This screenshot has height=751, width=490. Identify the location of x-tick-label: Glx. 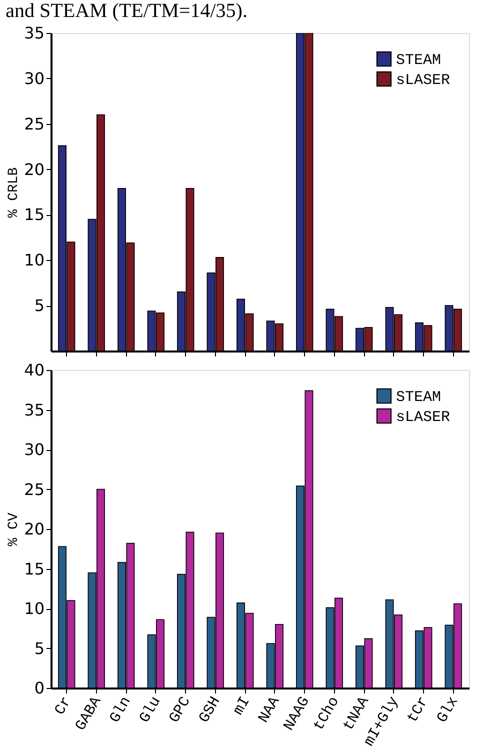
(448, 710).